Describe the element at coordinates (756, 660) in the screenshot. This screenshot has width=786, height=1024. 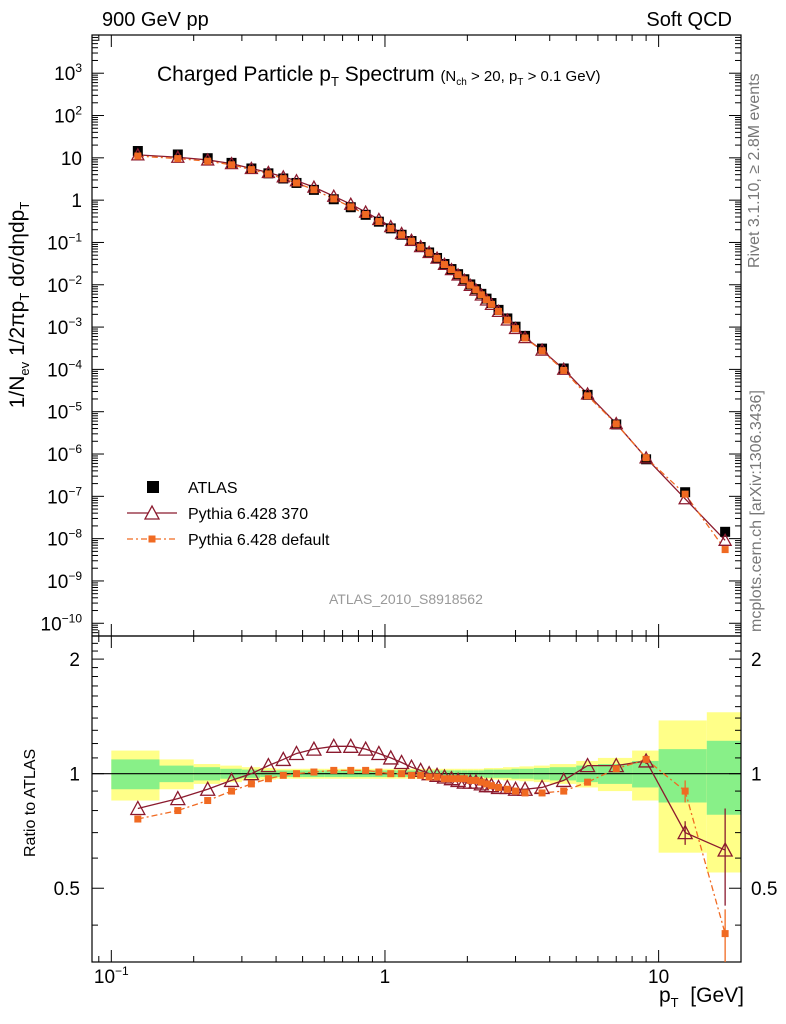
I see `ratio-tick-label-right: 2` at that location.